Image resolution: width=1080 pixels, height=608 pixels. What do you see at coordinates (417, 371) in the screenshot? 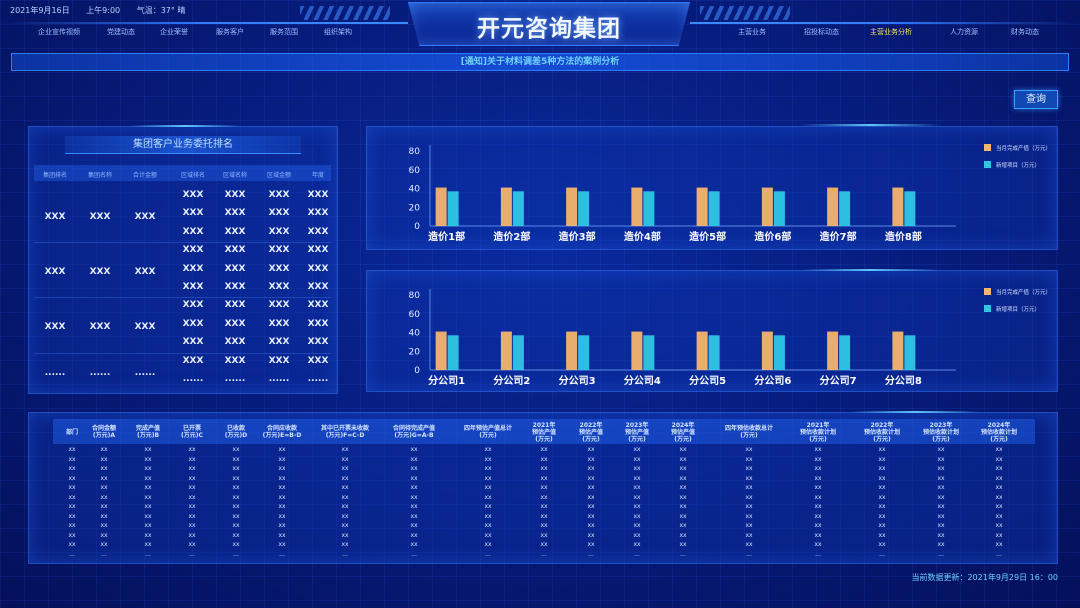
I see `y-tick-label: 0` at bounding box center [417, 371].